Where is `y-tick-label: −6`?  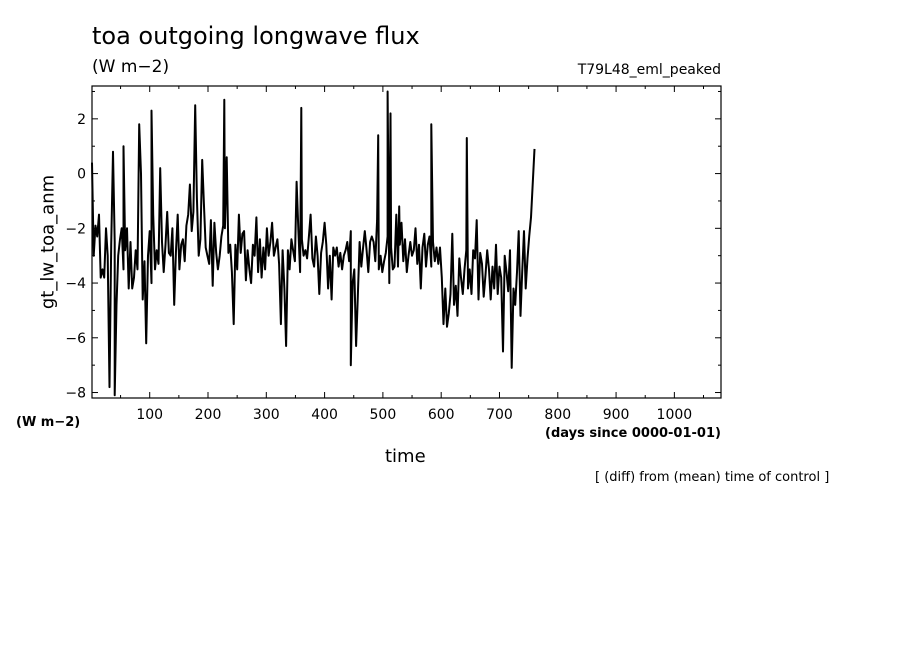 y-tick-label: −6 is located at coordinates (75, 339).